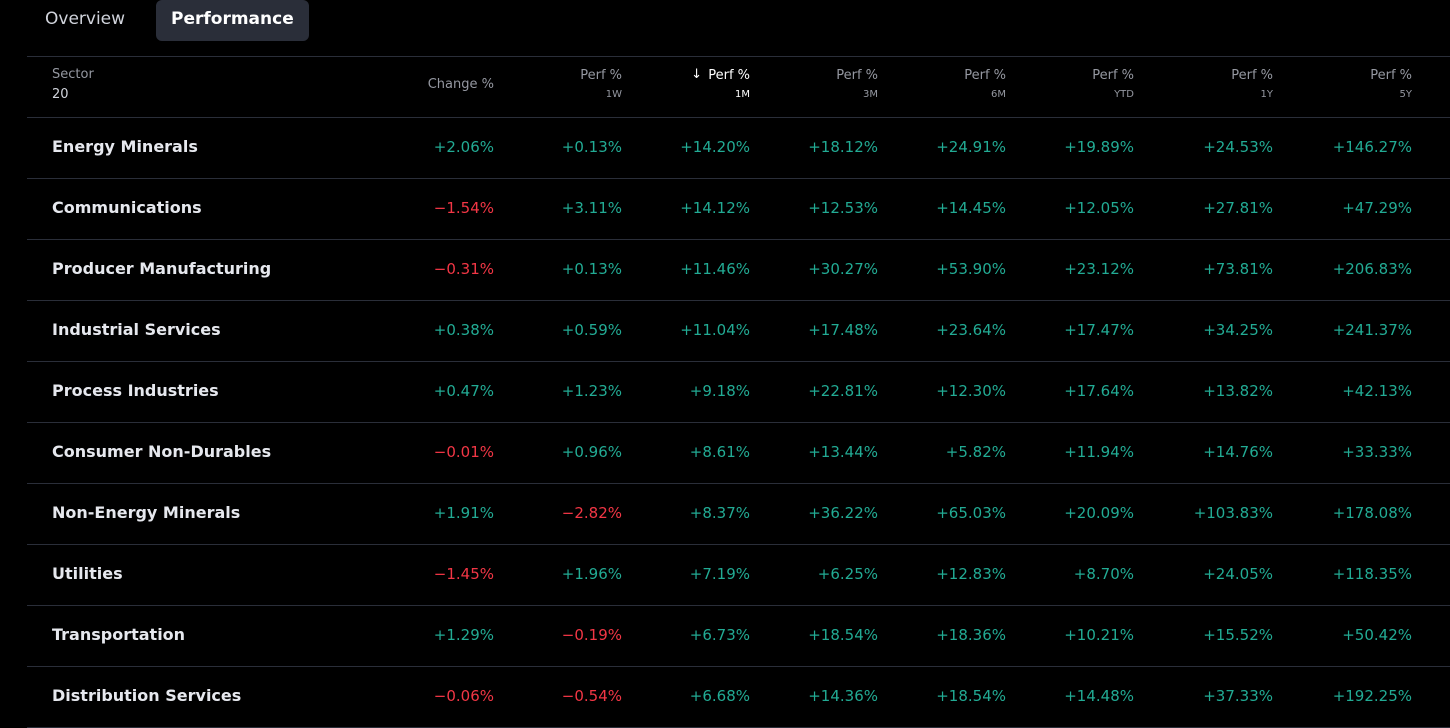 Image resolution: width=1450 pixels, height=728 pixels. Describe the element at coordinates (843, 452) in the screenshot. I see `value-cell: +13.44%` at that location.